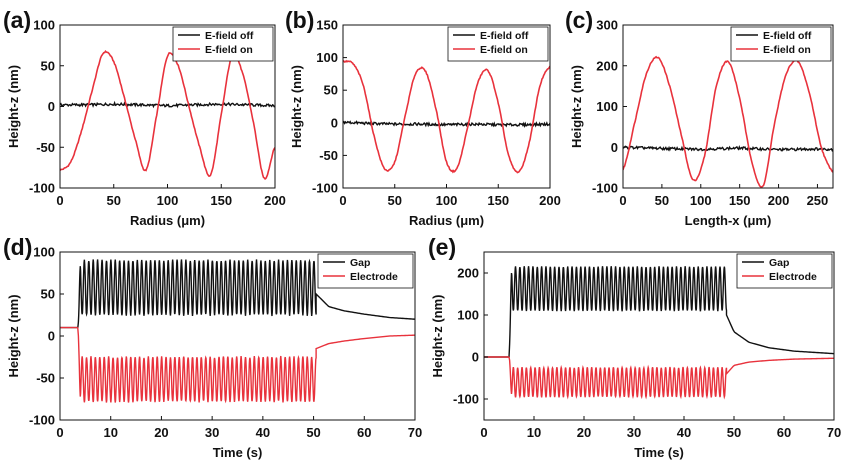  I want to click on panel-label: (d), so click(17, 247).